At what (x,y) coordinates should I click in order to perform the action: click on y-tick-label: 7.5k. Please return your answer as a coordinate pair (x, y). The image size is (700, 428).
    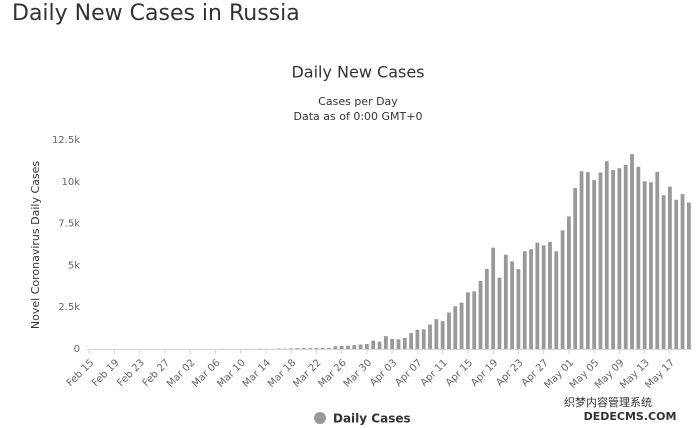
    Looking at the image, I should click on (69, 224).